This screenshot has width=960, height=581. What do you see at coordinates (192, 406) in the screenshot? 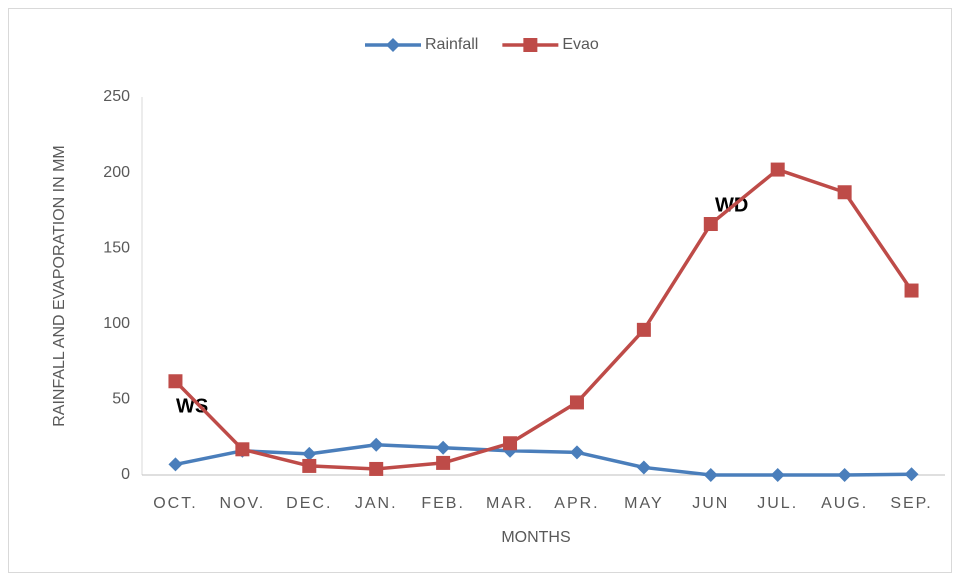
I see `annotation: WS` at bounding box center [192, 406].